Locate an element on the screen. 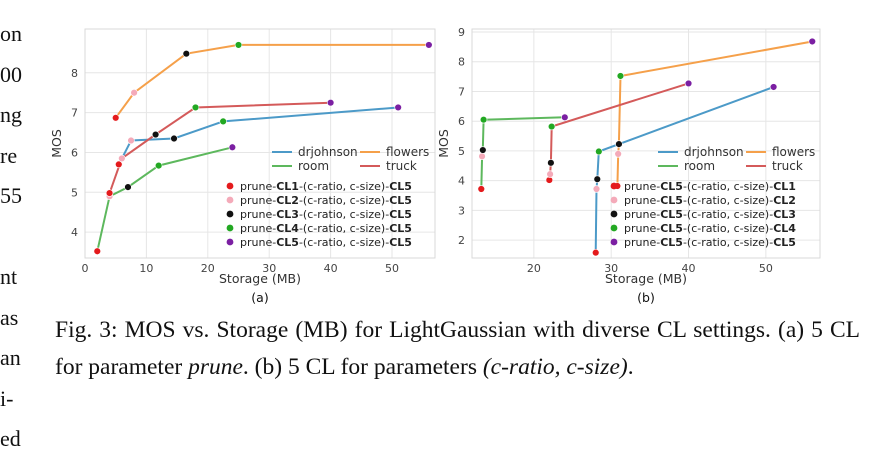  legend-marker-label: prune-CL2-(c-ratio, c-size)-CL5 is located at coordinates (326, 200).